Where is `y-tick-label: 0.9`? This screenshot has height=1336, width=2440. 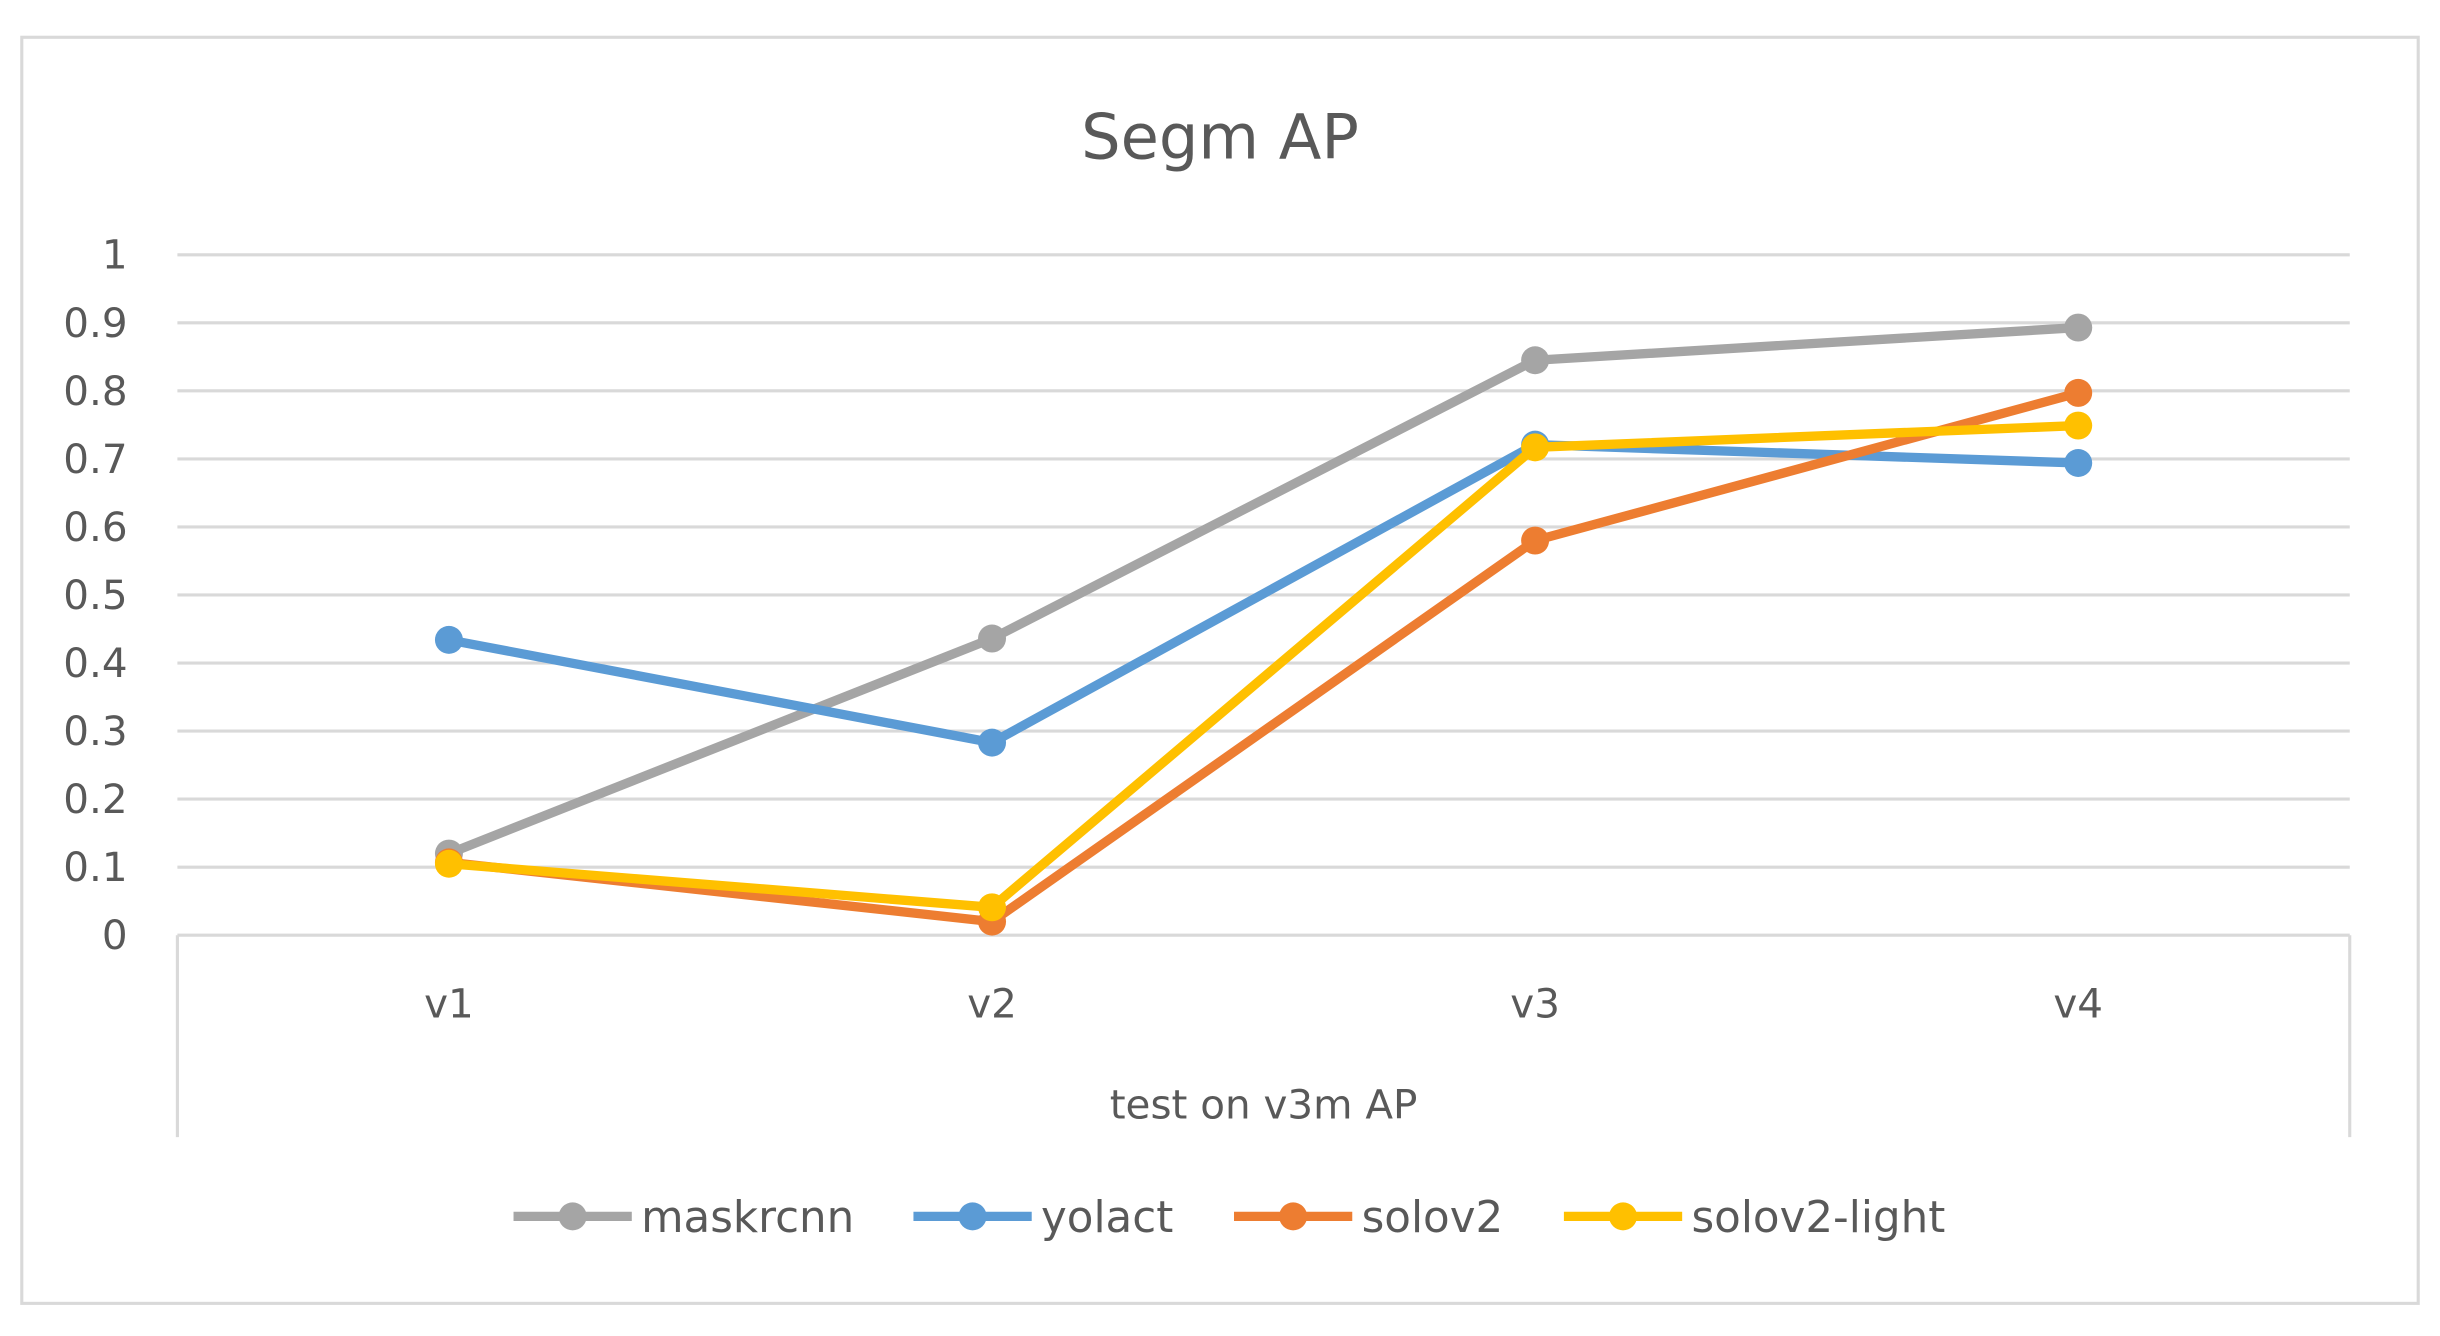
y-tick-label: 0.9 is located at coordinates (95, 323).